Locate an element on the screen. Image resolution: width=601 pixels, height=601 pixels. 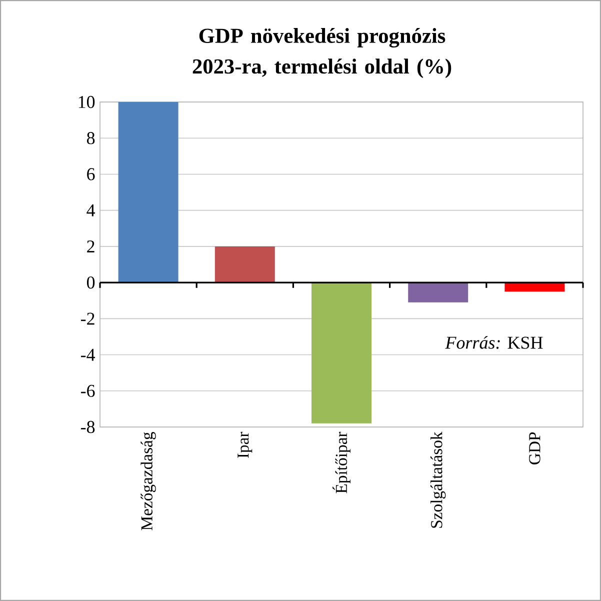
x-tick-label: Ipar is located at coordinates (245, 445).